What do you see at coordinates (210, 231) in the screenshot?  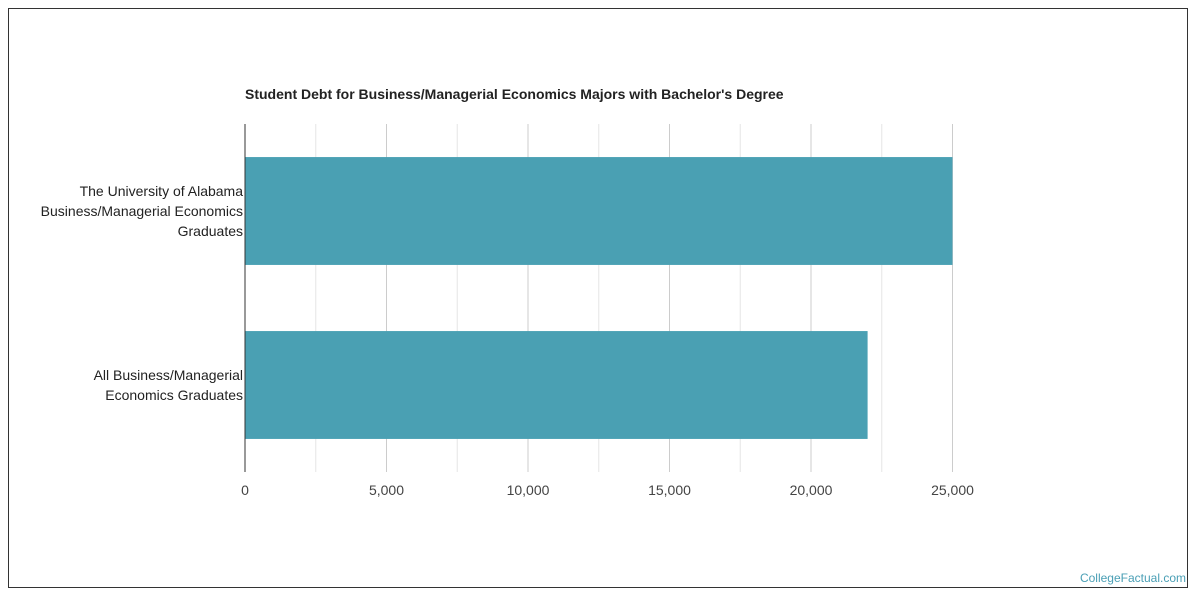 I see `category-label-line: Graduates` at bounding box center [210, 231].